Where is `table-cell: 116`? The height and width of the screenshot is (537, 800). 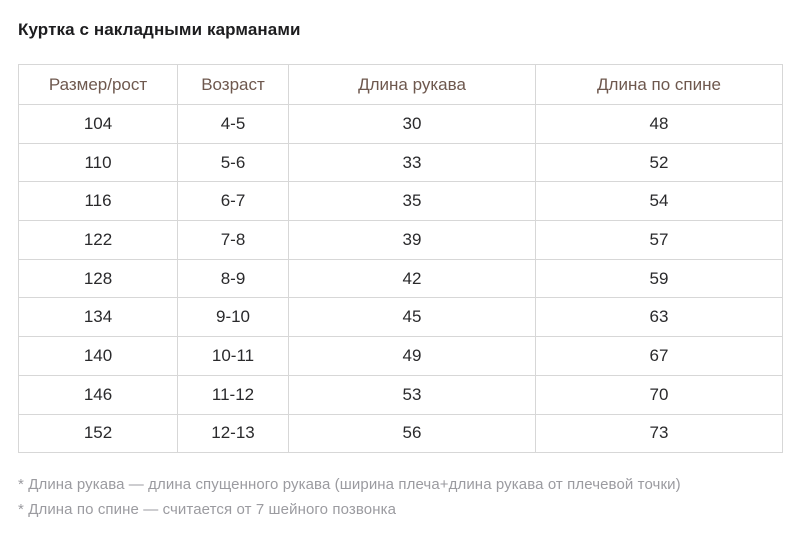
table-cell: 116 is located at coordinates (98, 201).